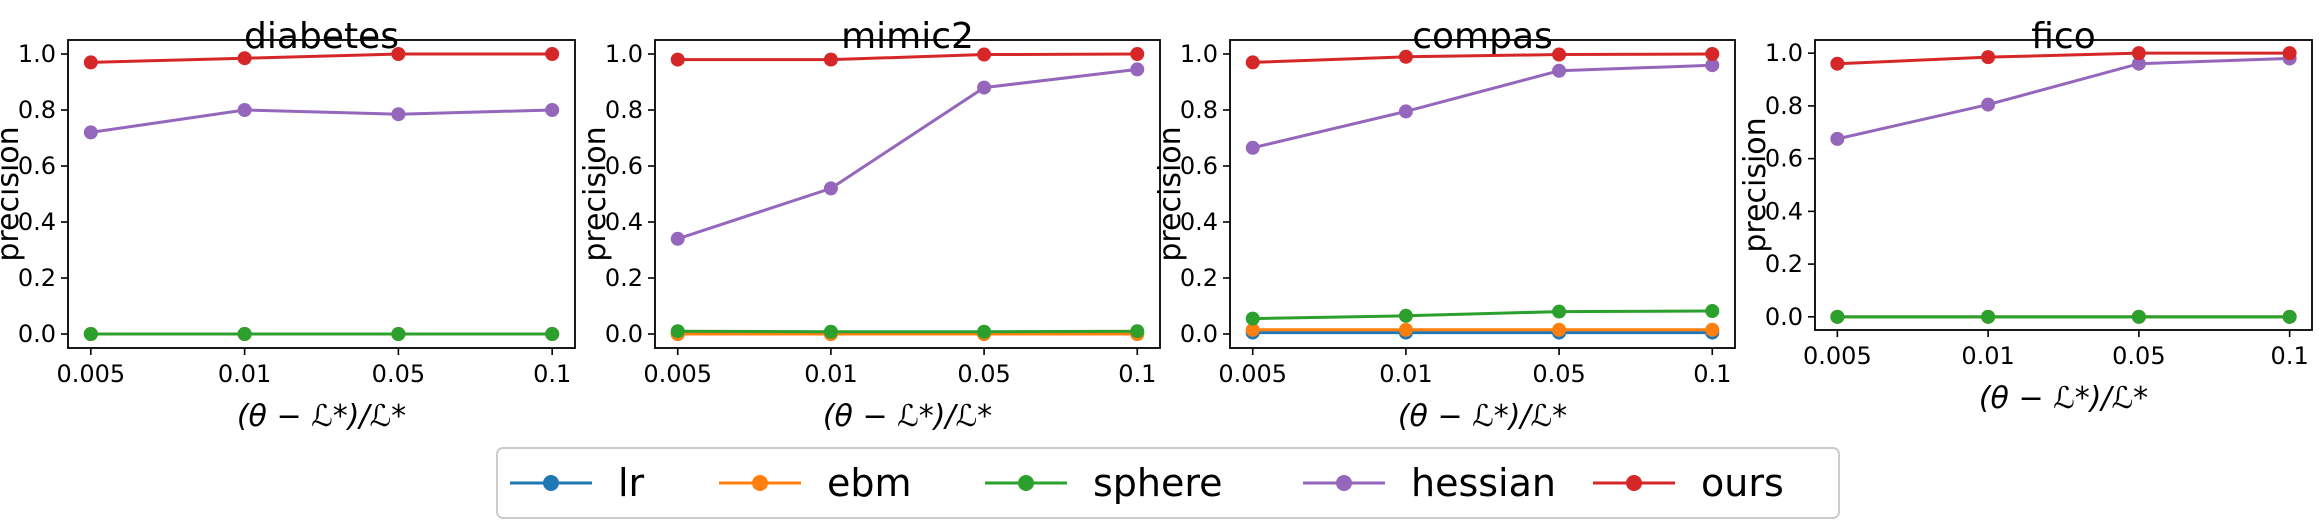 The image size is (2319, 531). I want to click on legend-item-ours: ours, so click(1688, 483).